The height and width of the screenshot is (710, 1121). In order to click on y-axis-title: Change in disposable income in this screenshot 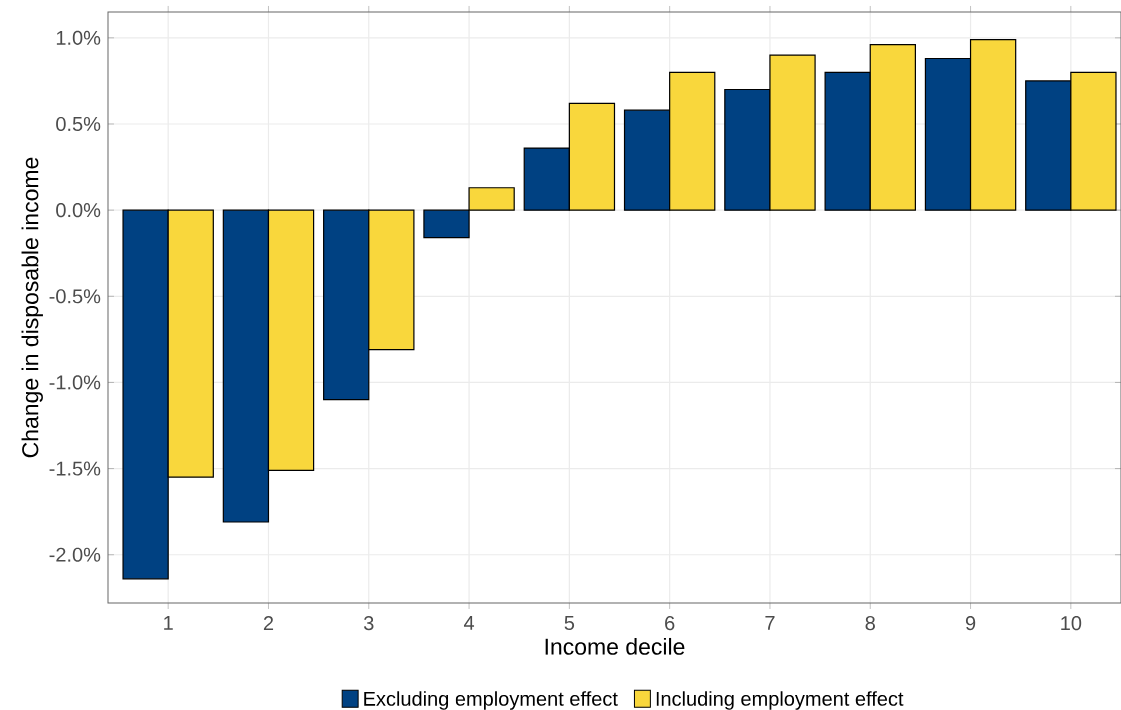, I will do `click(32, 307)`.